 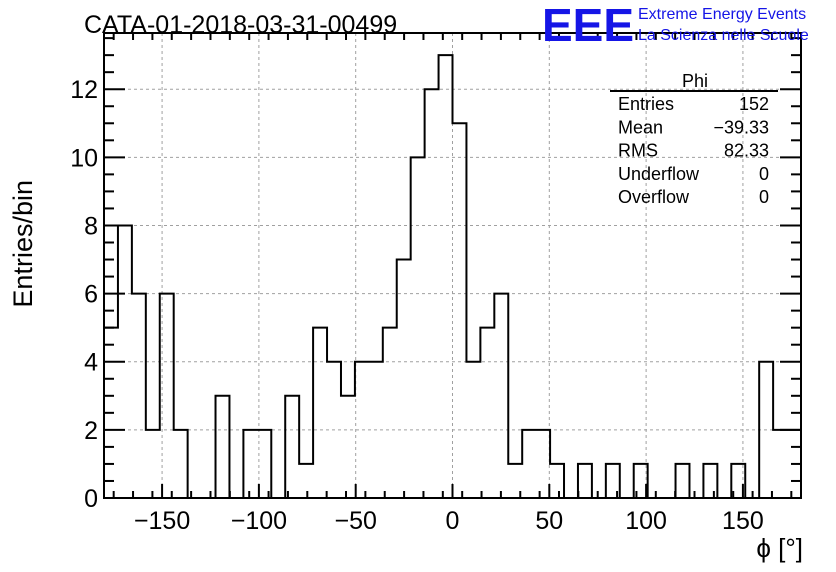 I want to click on x-tick-label: 150, so click(x=743, y=521).